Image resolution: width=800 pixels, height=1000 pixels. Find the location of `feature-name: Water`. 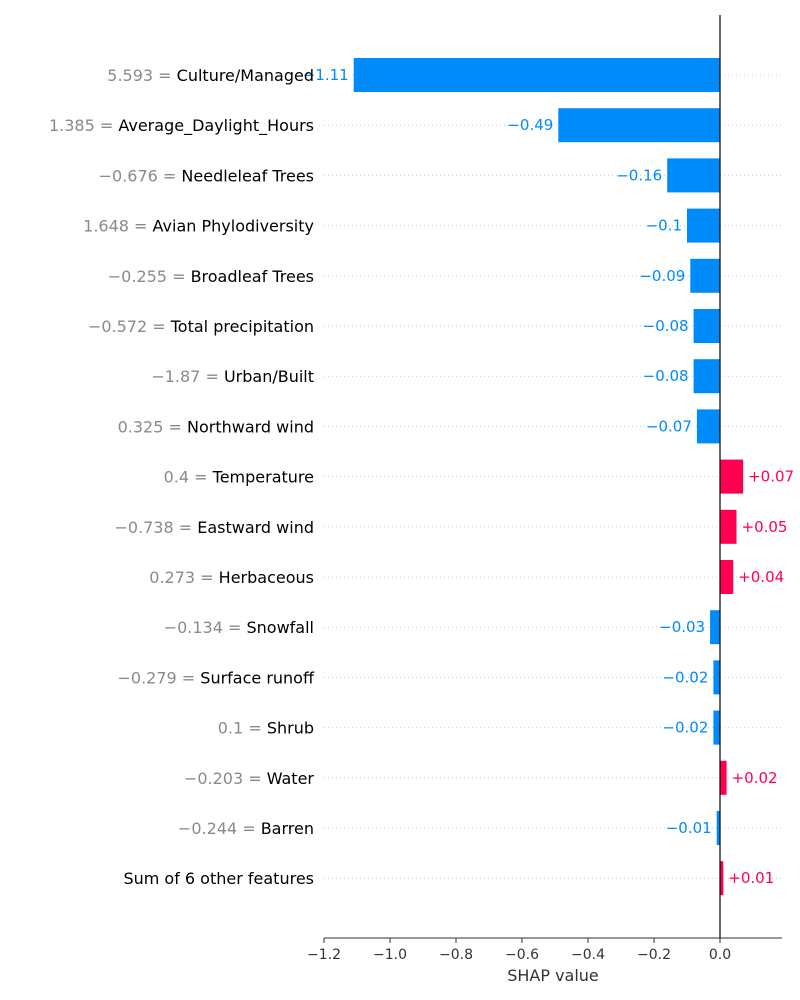

feature-name: Water is located at coordinates (291, 778).